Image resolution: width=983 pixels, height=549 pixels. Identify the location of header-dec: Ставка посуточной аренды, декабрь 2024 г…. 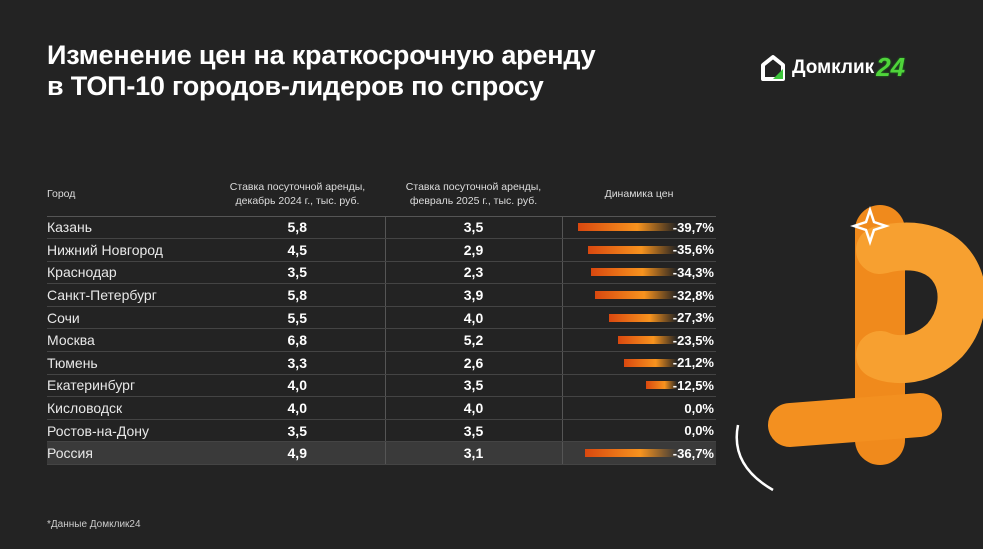
(297, 194).